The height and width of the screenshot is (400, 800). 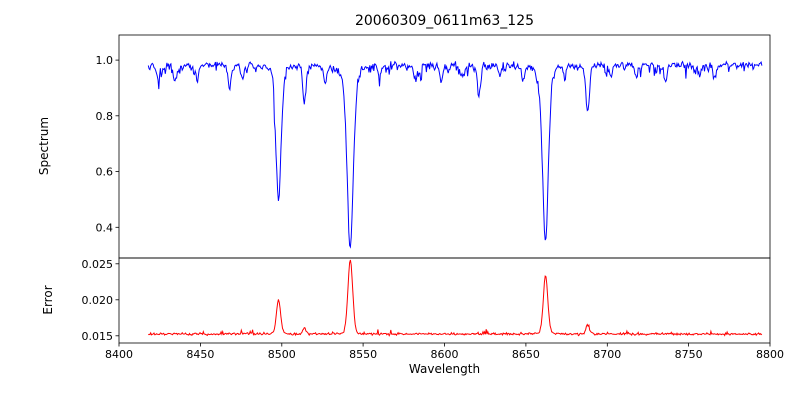 I want to click on x-tick-label: 8500, so click(x=282, y=354).